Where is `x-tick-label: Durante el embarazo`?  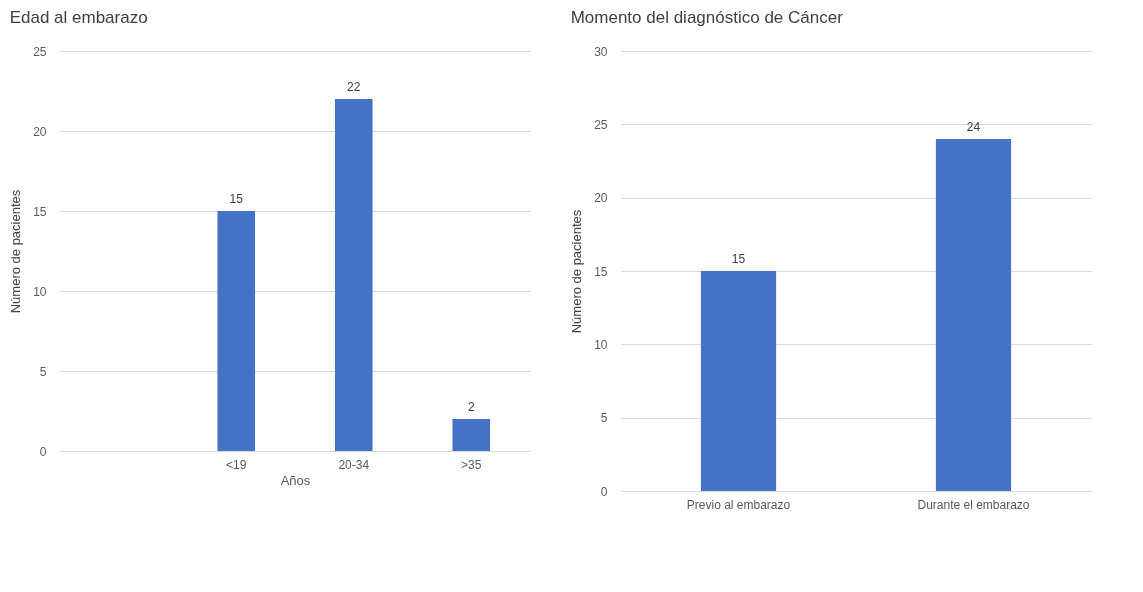 x-tick-label: Durante el embarazo is located at coordinates (973, 504).